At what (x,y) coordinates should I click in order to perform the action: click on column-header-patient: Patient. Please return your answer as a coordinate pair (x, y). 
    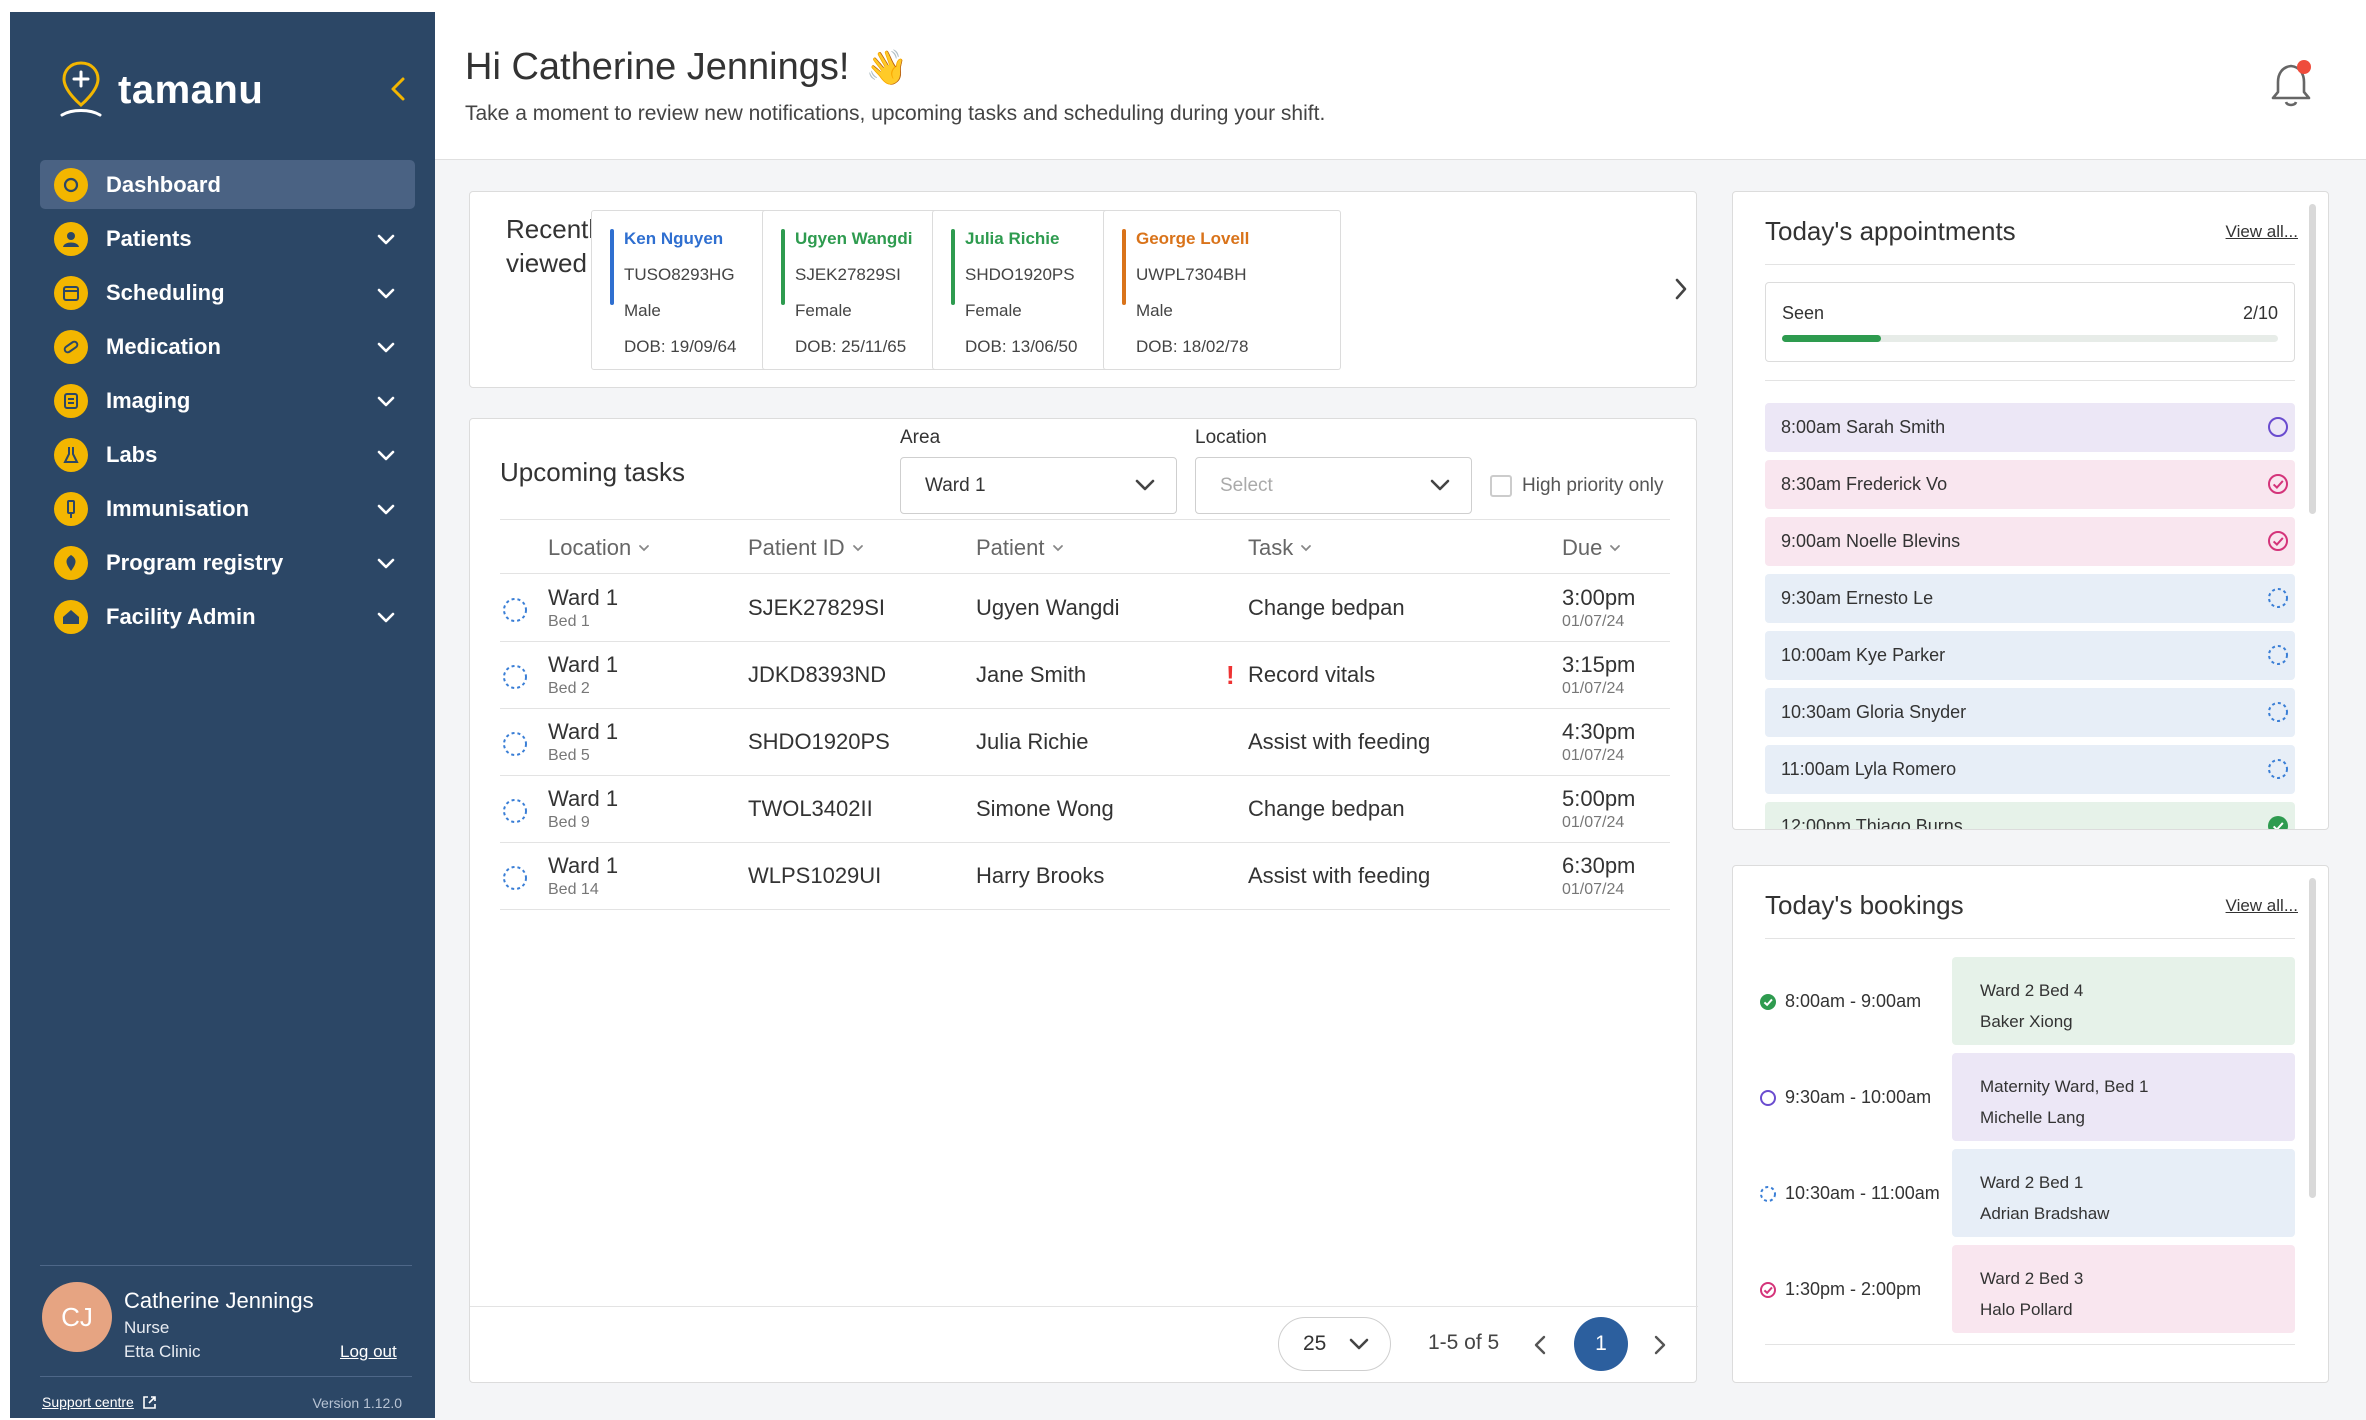
    Looking at the image, I should click on (1020, 548).